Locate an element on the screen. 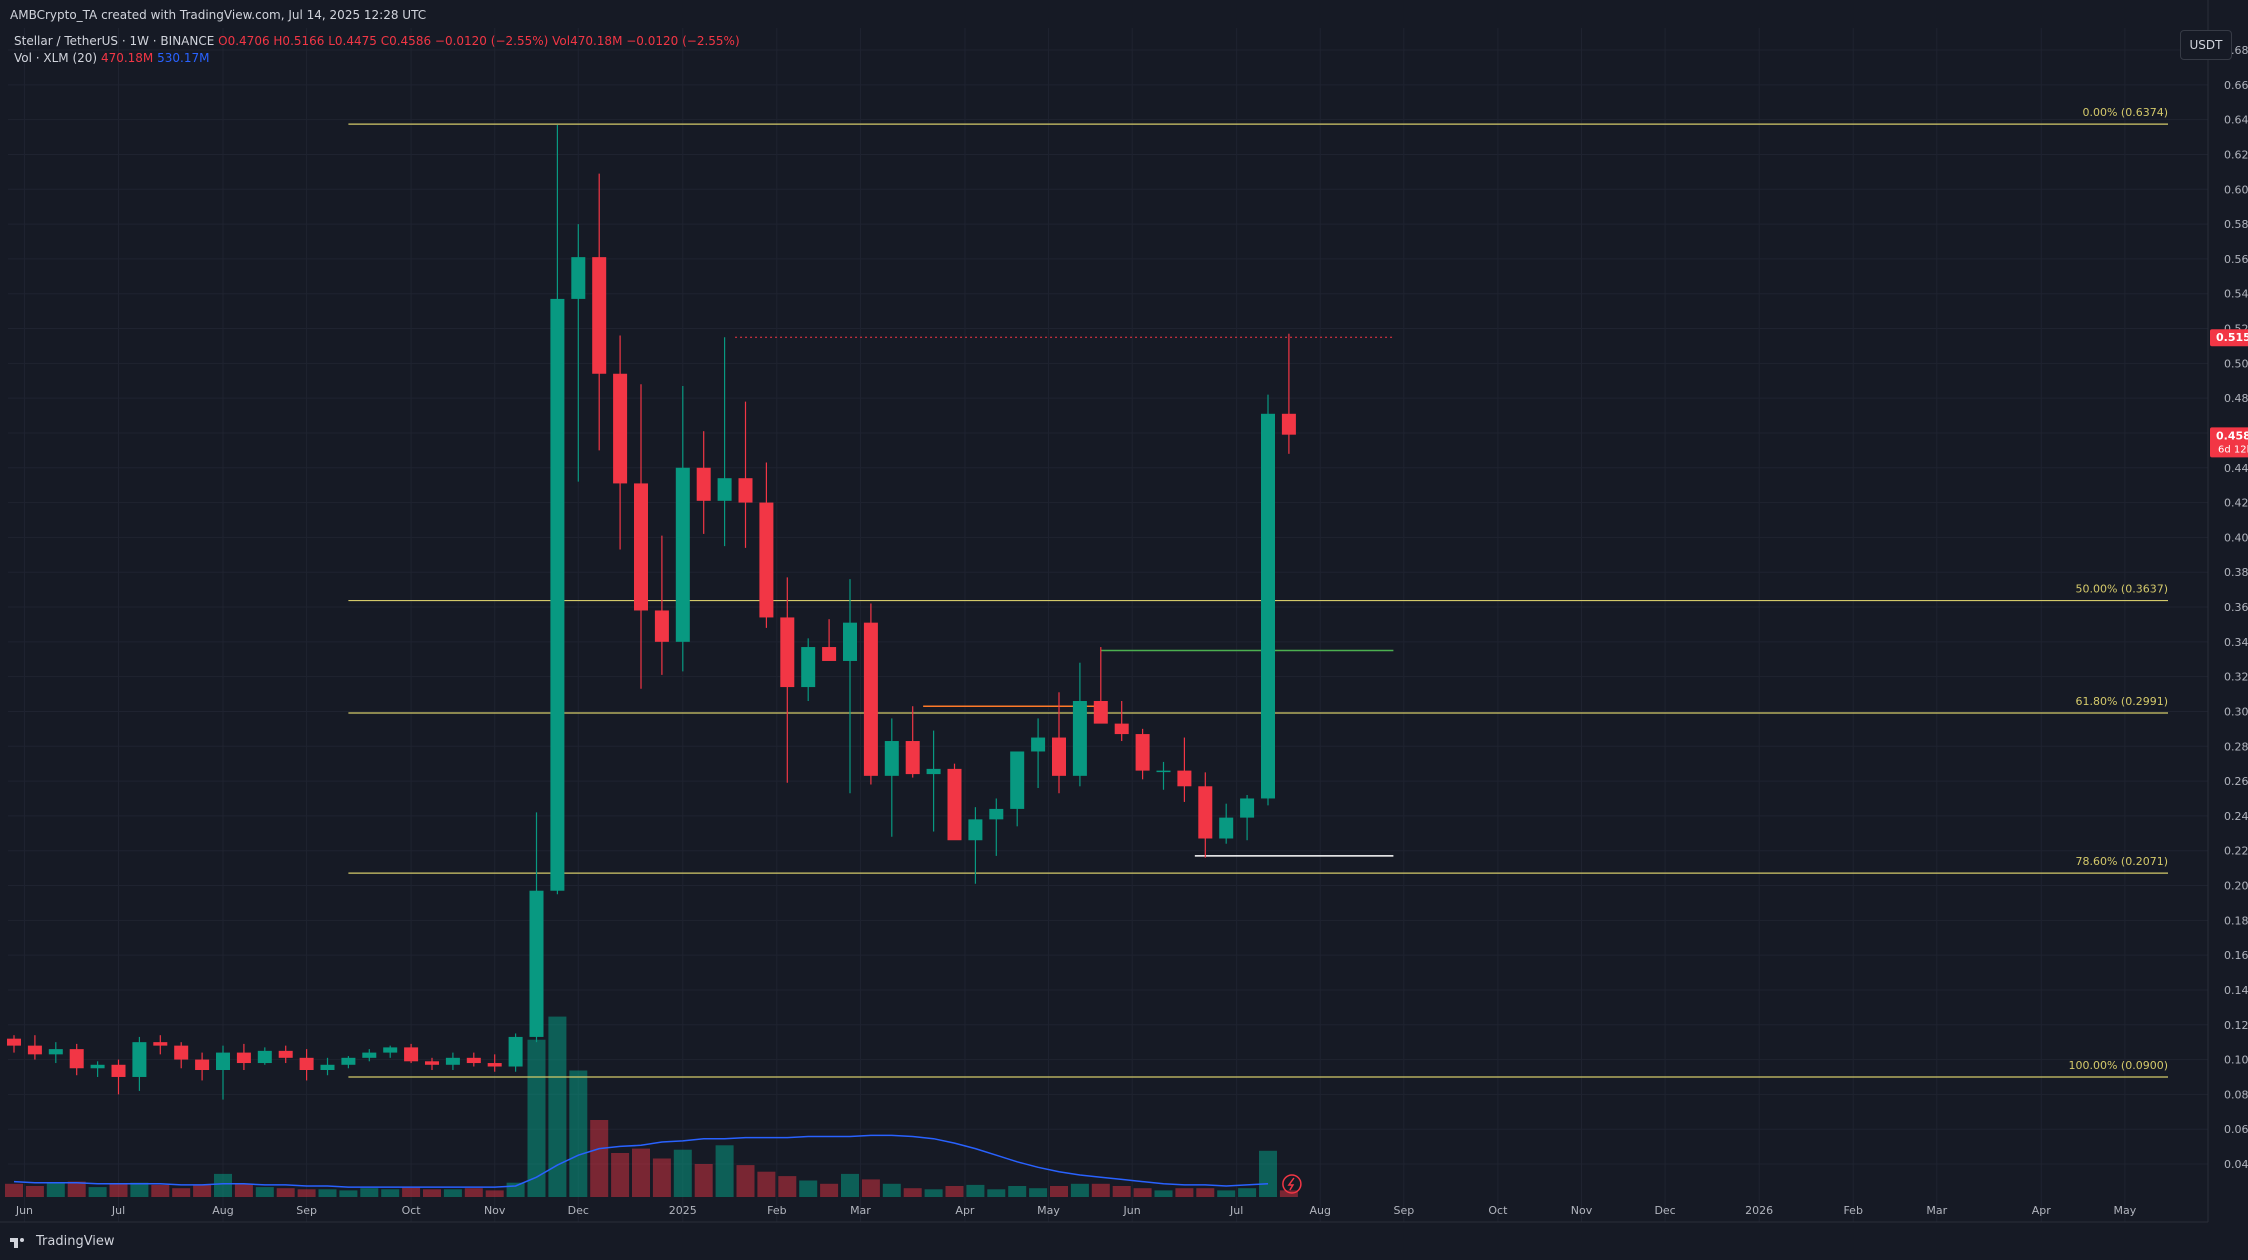  x-tick-label: Mar is located at coordinates (1936, 1210).